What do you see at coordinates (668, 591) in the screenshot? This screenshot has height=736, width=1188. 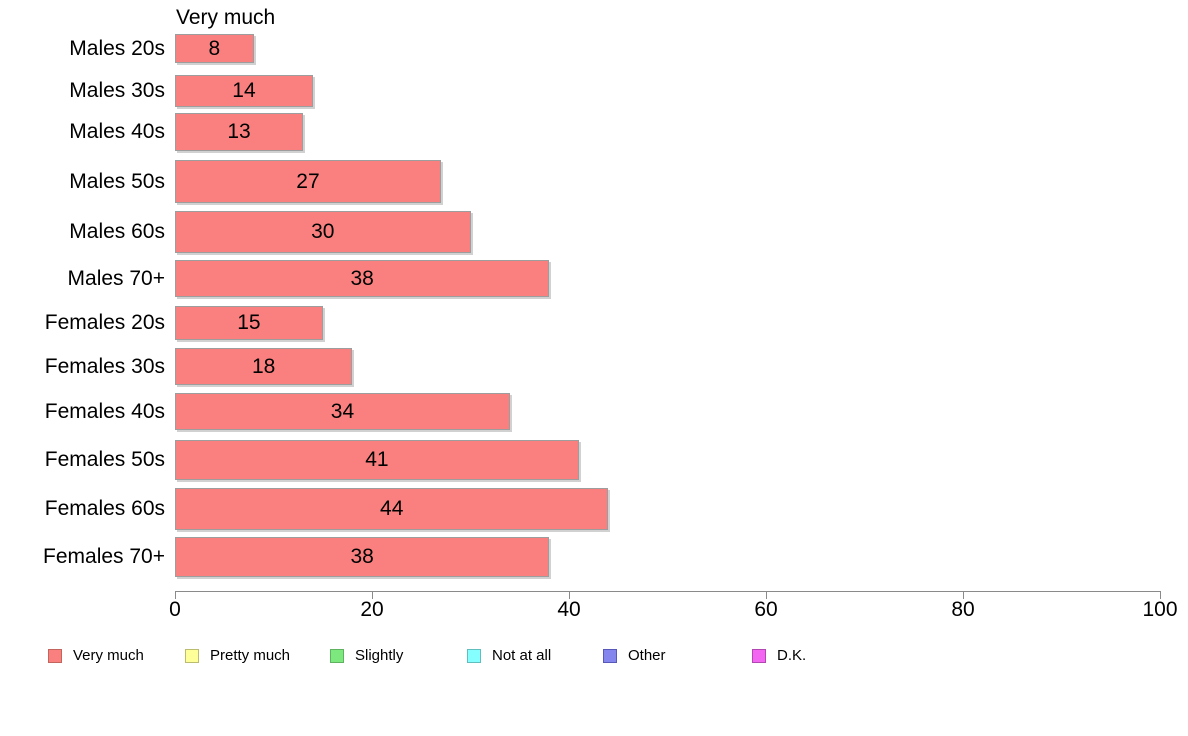 I see `x-axis-line` at bounding box center [668, 591].